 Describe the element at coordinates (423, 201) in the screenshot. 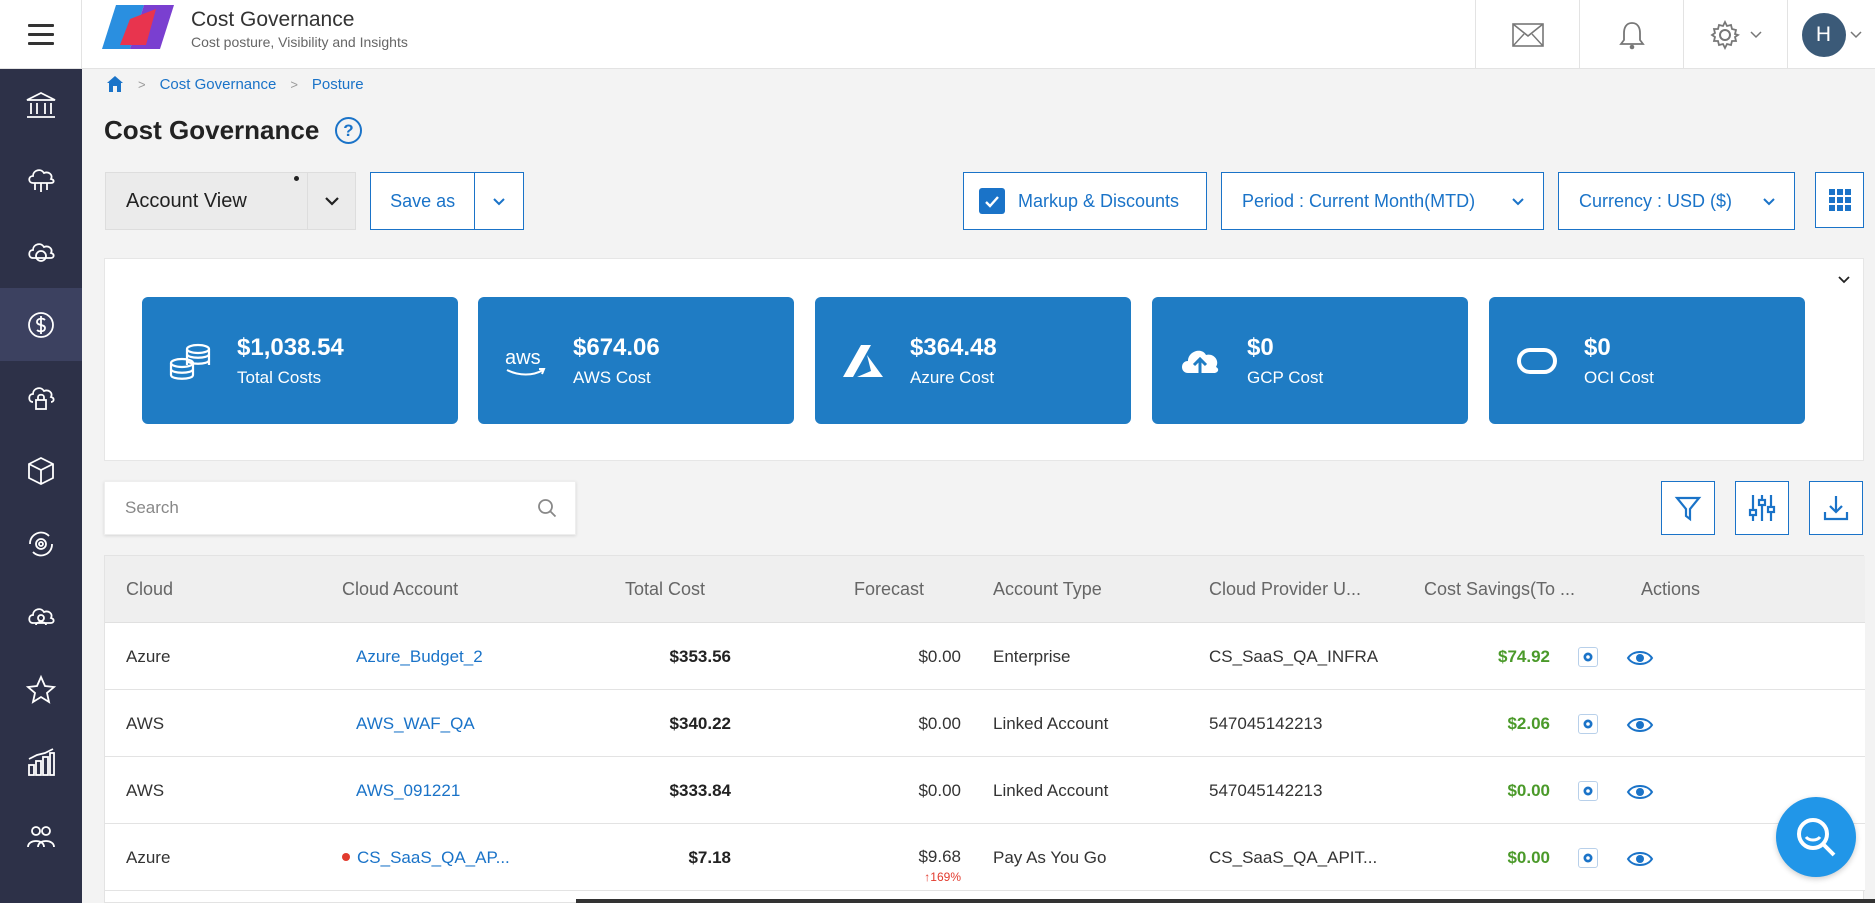

I see `save-as-label: Save as` at that location.